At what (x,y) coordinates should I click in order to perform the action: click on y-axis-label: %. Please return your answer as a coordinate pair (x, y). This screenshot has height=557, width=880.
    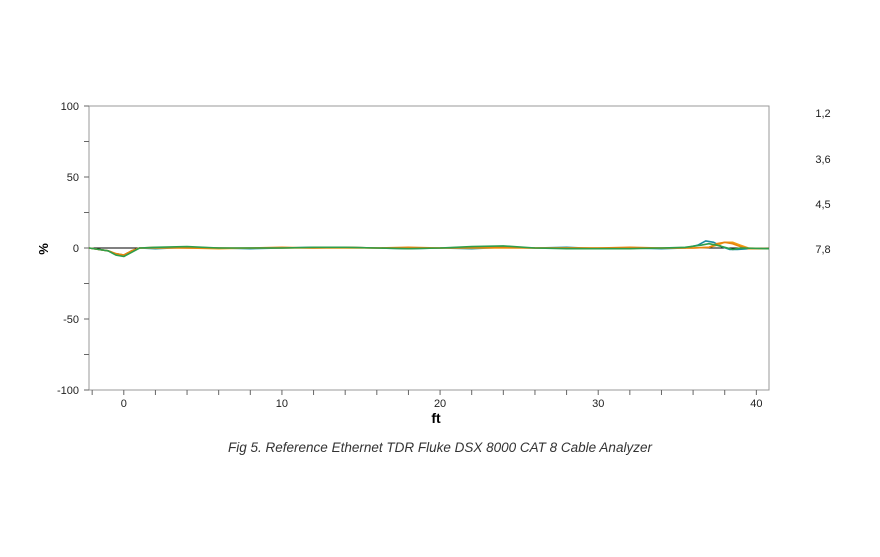
    Looking at the image, I should click on (43, 249).